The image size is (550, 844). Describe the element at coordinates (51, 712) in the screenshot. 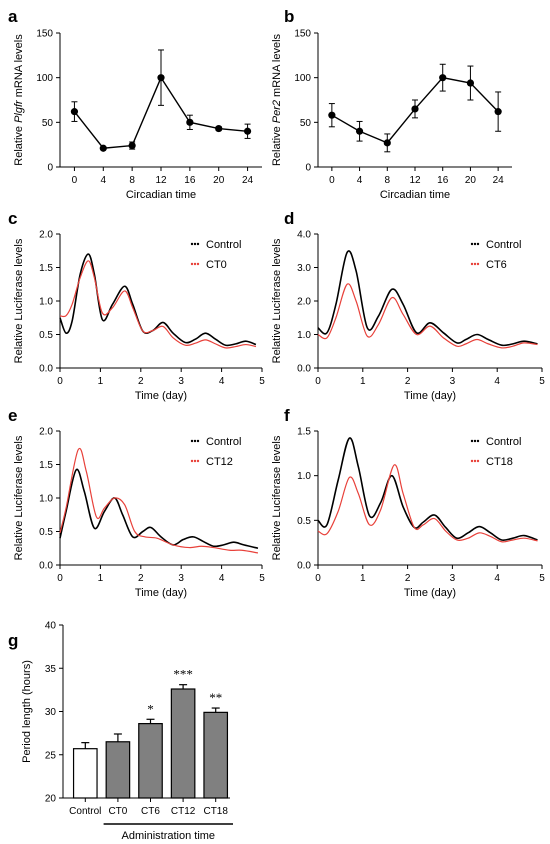

I see `y-tick-label: 30` at that location.